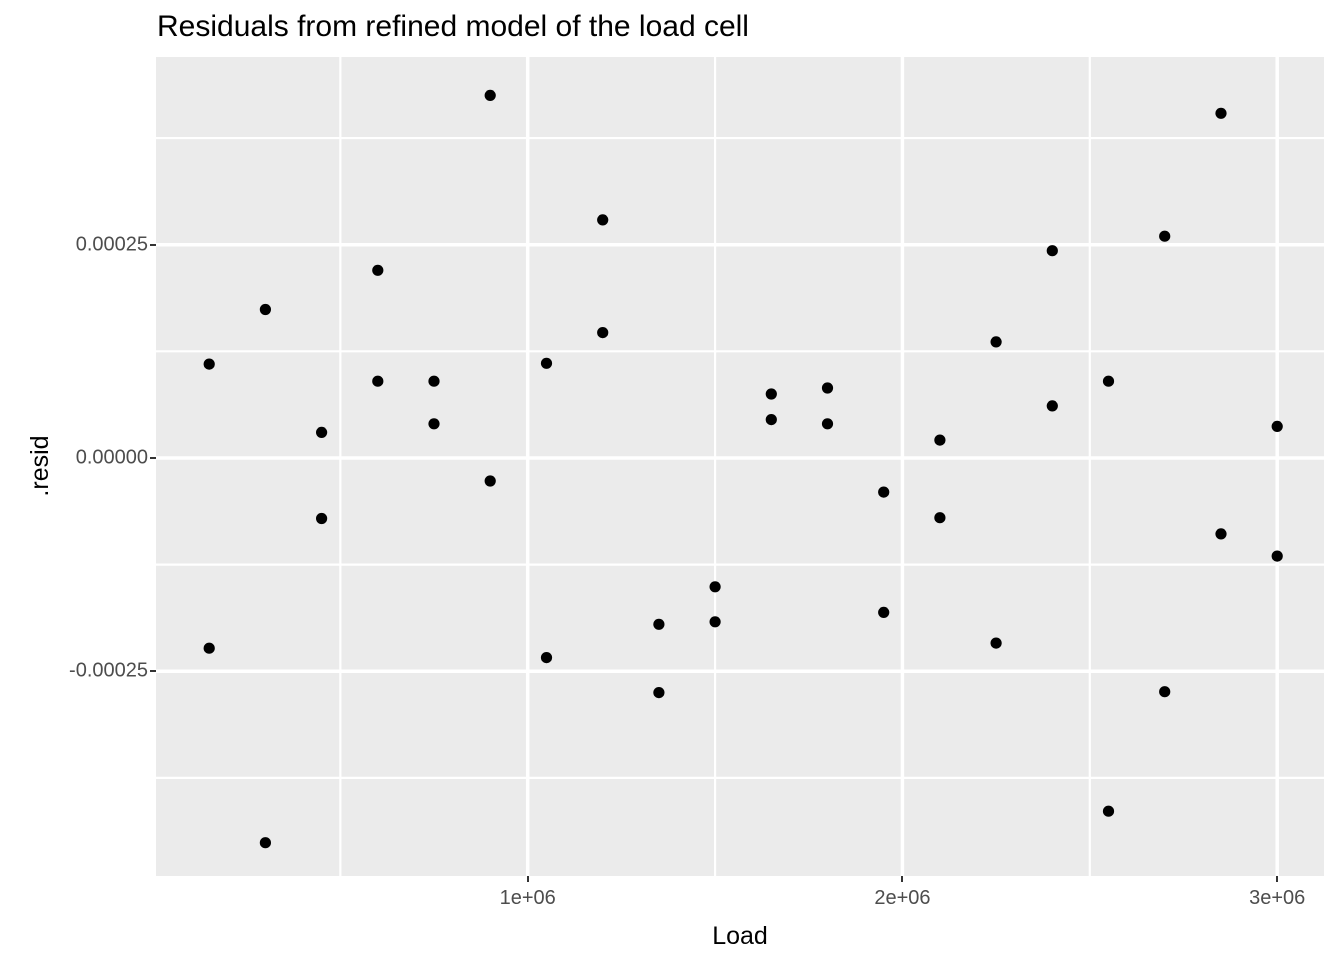 The height and width of the screenshot is (960, 1344). What do you see at coordinates (902, 898) in the screenshot?
I see `x-tick-label: 2e+06` at bounding box center [902, 898].